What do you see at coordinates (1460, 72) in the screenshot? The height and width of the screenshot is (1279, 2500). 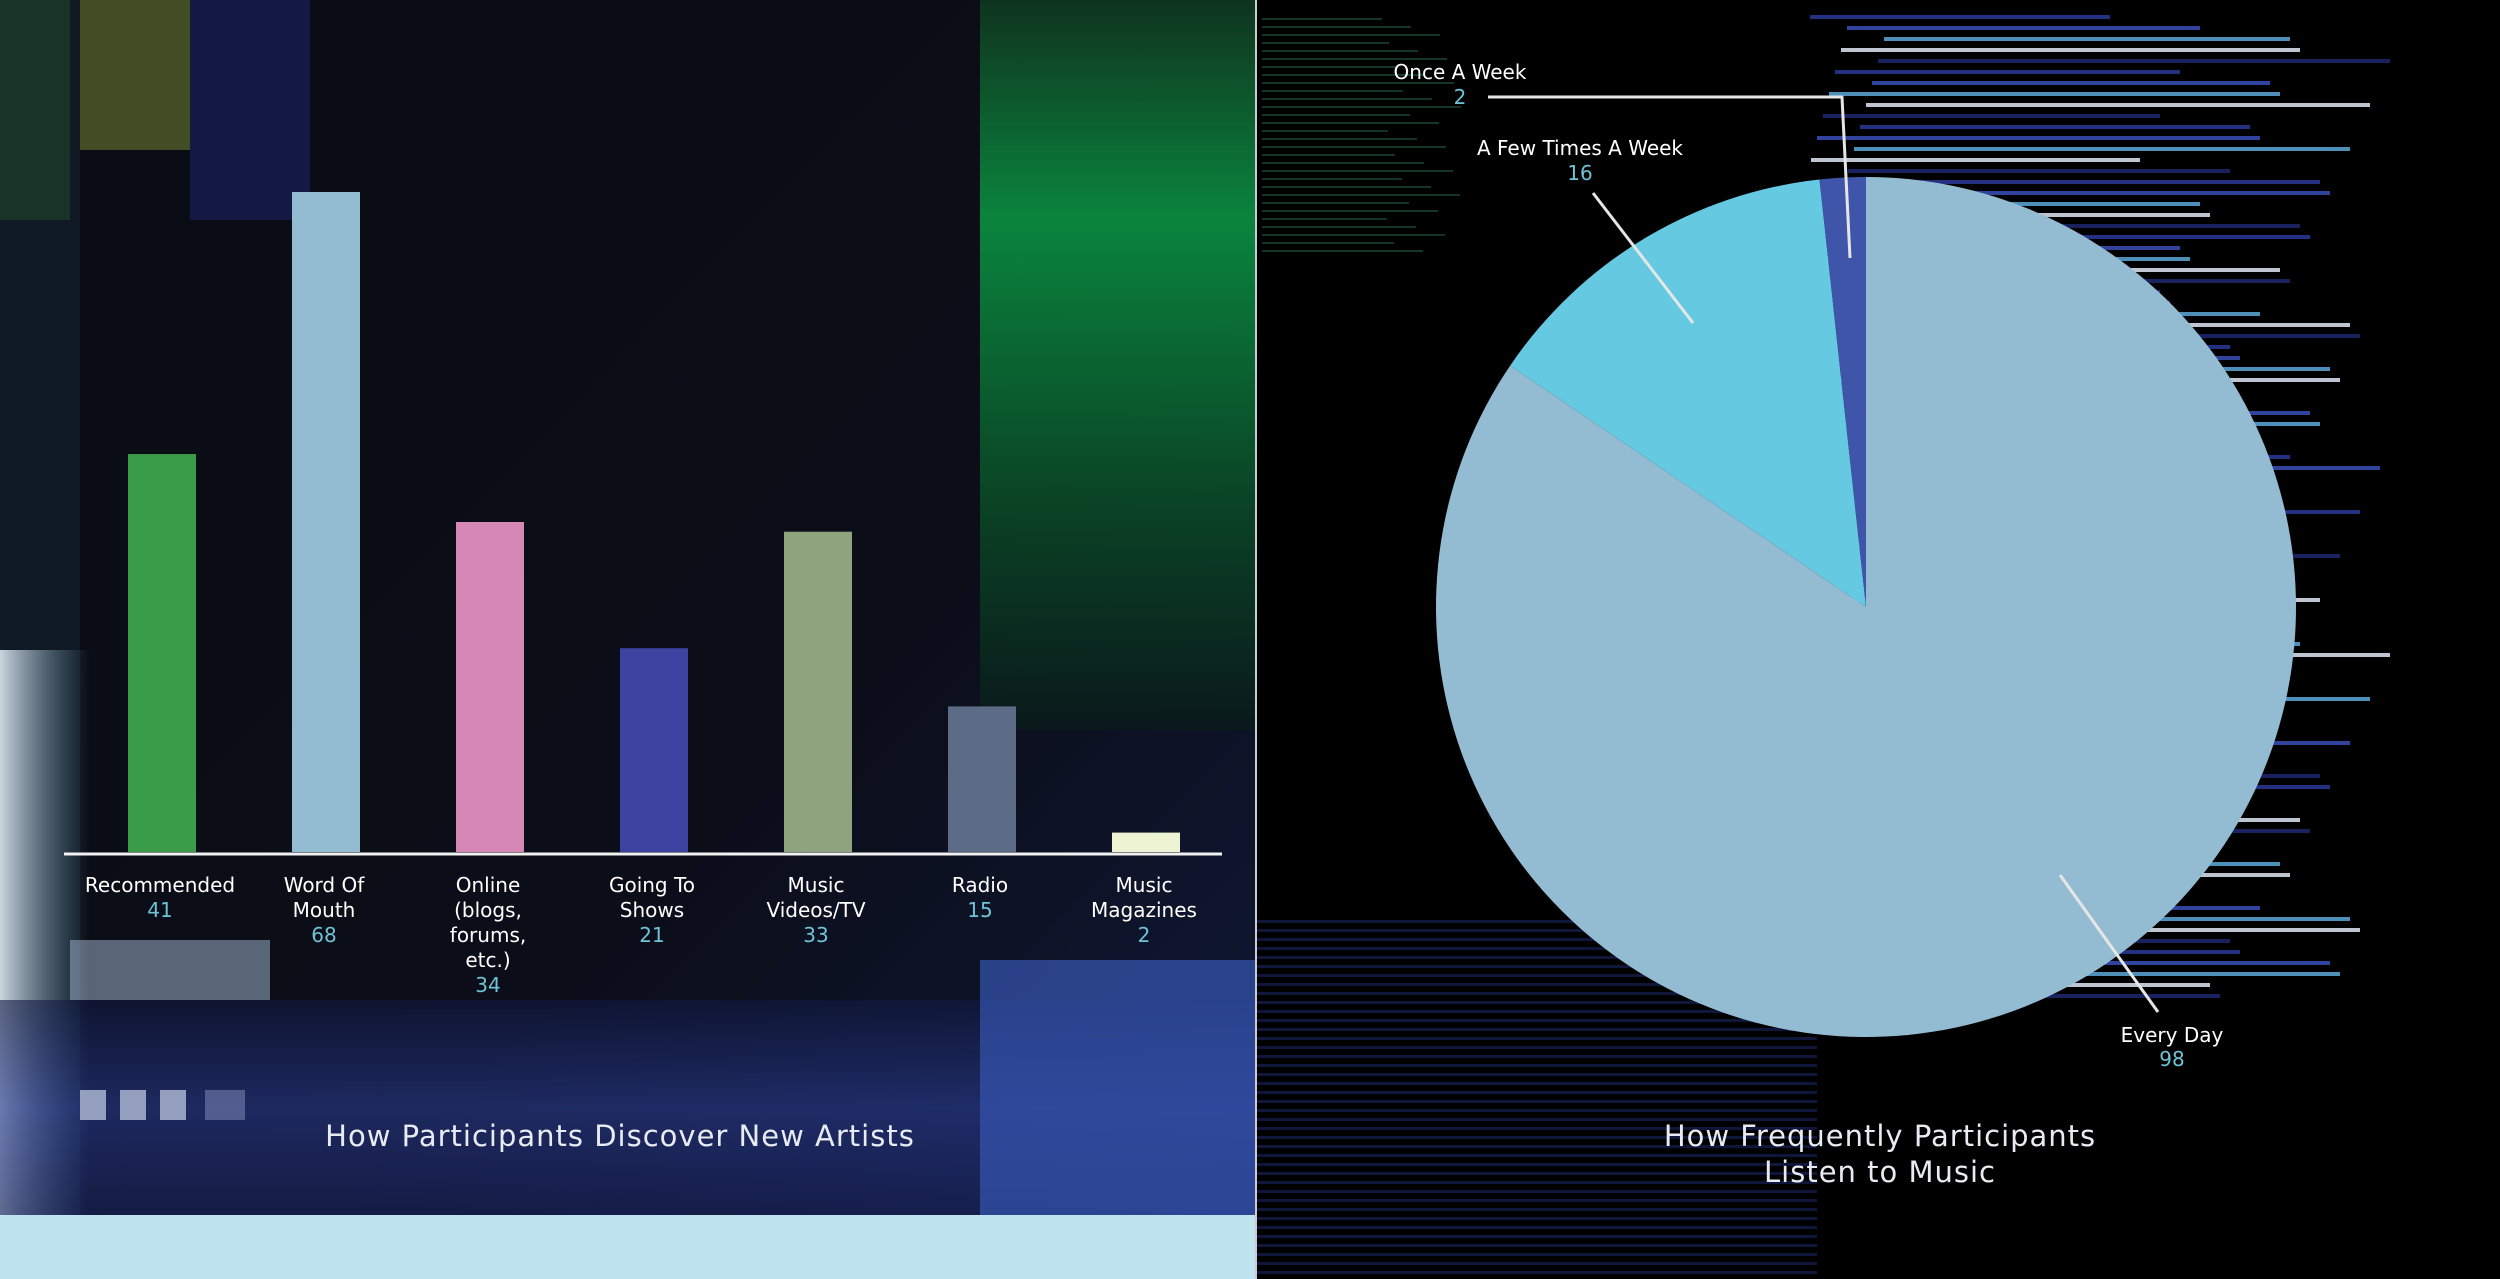 I see `pie-slice-label: Once A Week` at bounding box center [1460, 72].